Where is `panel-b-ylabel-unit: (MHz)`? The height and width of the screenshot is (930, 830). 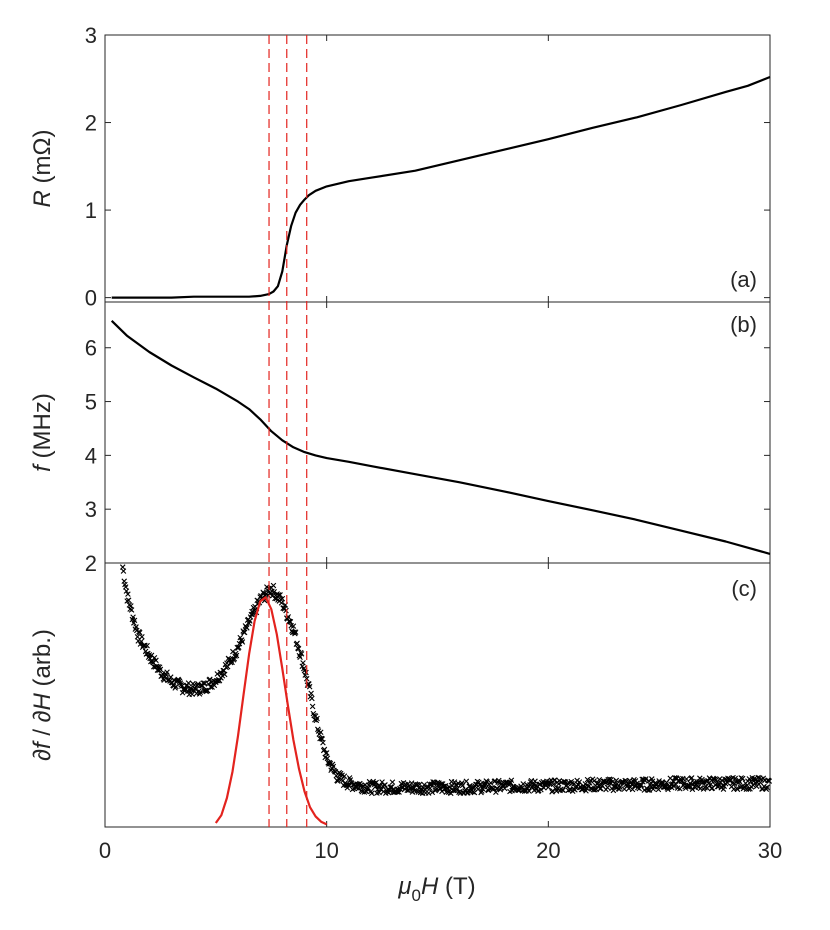
panel-b-ylabel-unit: (MHz) is located at coordinates (42, 429).